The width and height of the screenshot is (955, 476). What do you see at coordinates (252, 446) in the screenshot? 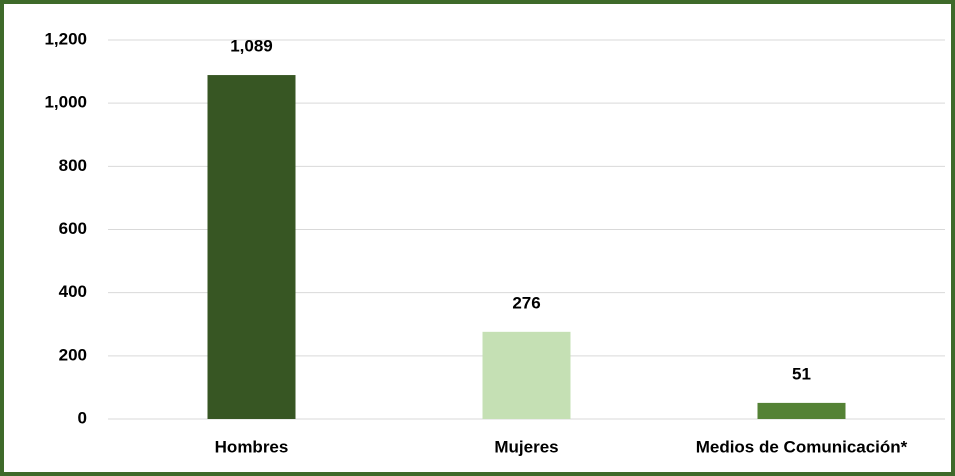
I see `x-tick-label: Hombres` at bounding box center [252, 446].